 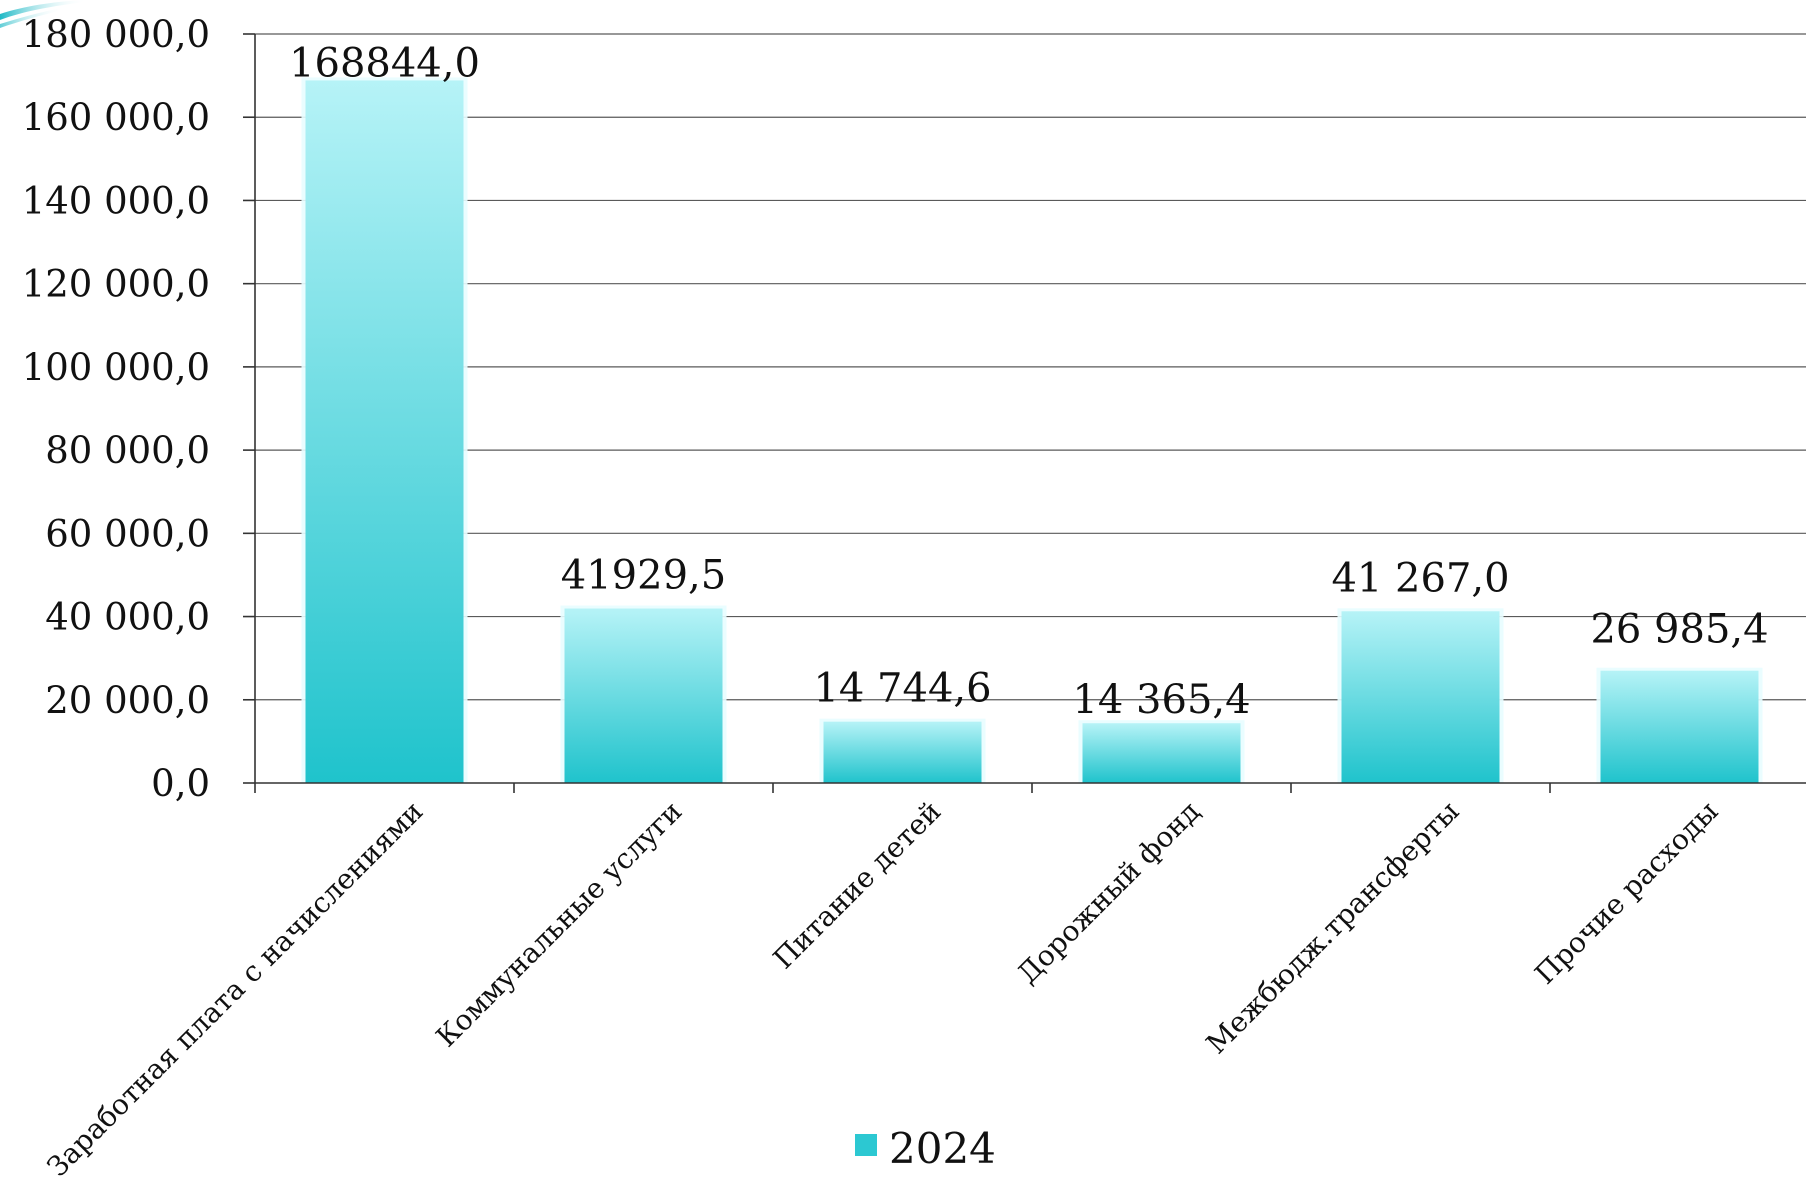 What do you see at coordinates (116, 367) in the screenshot?
I see `y-tick-label: 100 000,0` at bounding box center [116, 367].